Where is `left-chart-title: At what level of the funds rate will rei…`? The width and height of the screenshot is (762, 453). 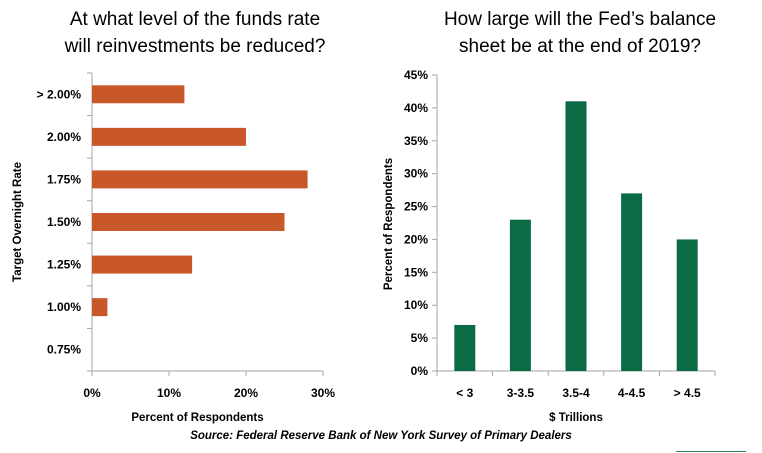 left-chart-title: At what level of the funds rate will rei… is located at coordinates (195, 33).